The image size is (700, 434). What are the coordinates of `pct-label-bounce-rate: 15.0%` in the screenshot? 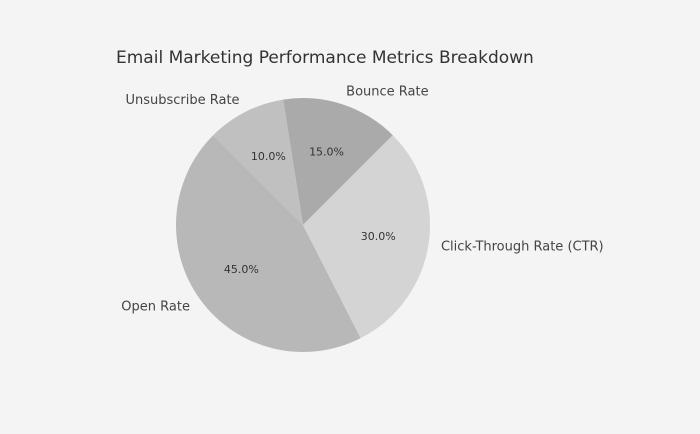 It's located at (326, 152).